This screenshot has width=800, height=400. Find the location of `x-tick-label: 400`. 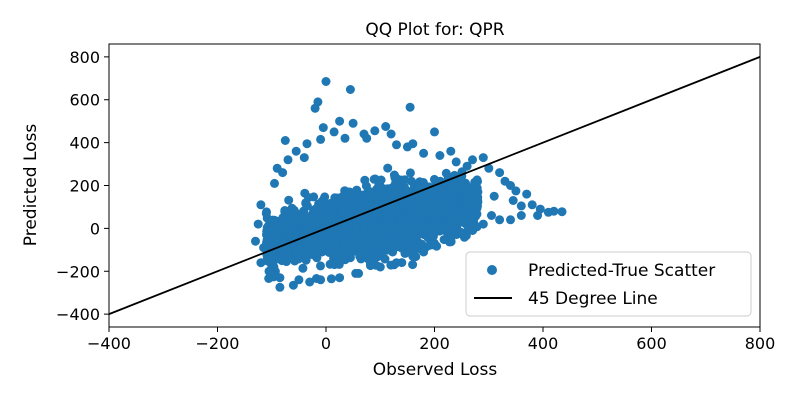

x-tick-label: 400 is located at coordinates (543, 343).